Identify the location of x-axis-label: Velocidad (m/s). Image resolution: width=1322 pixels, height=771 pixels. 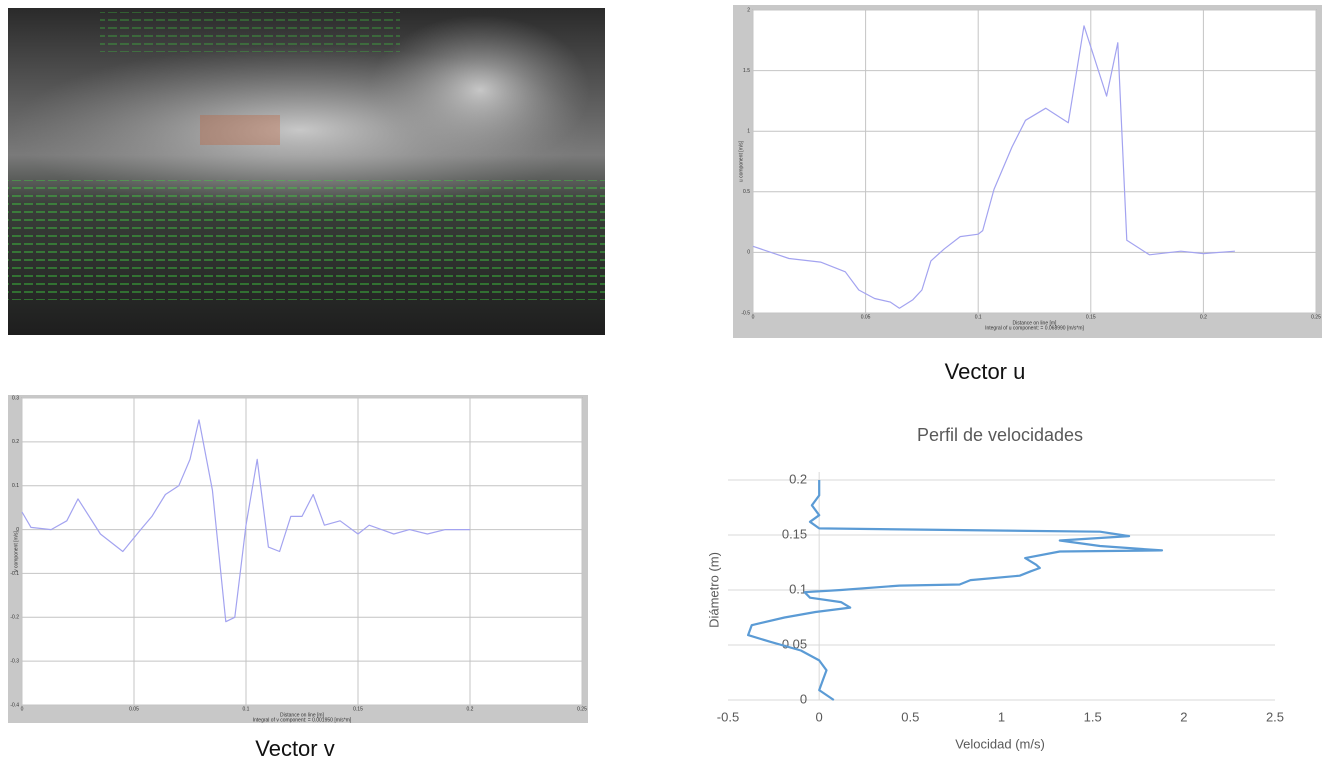
(1000, 743).